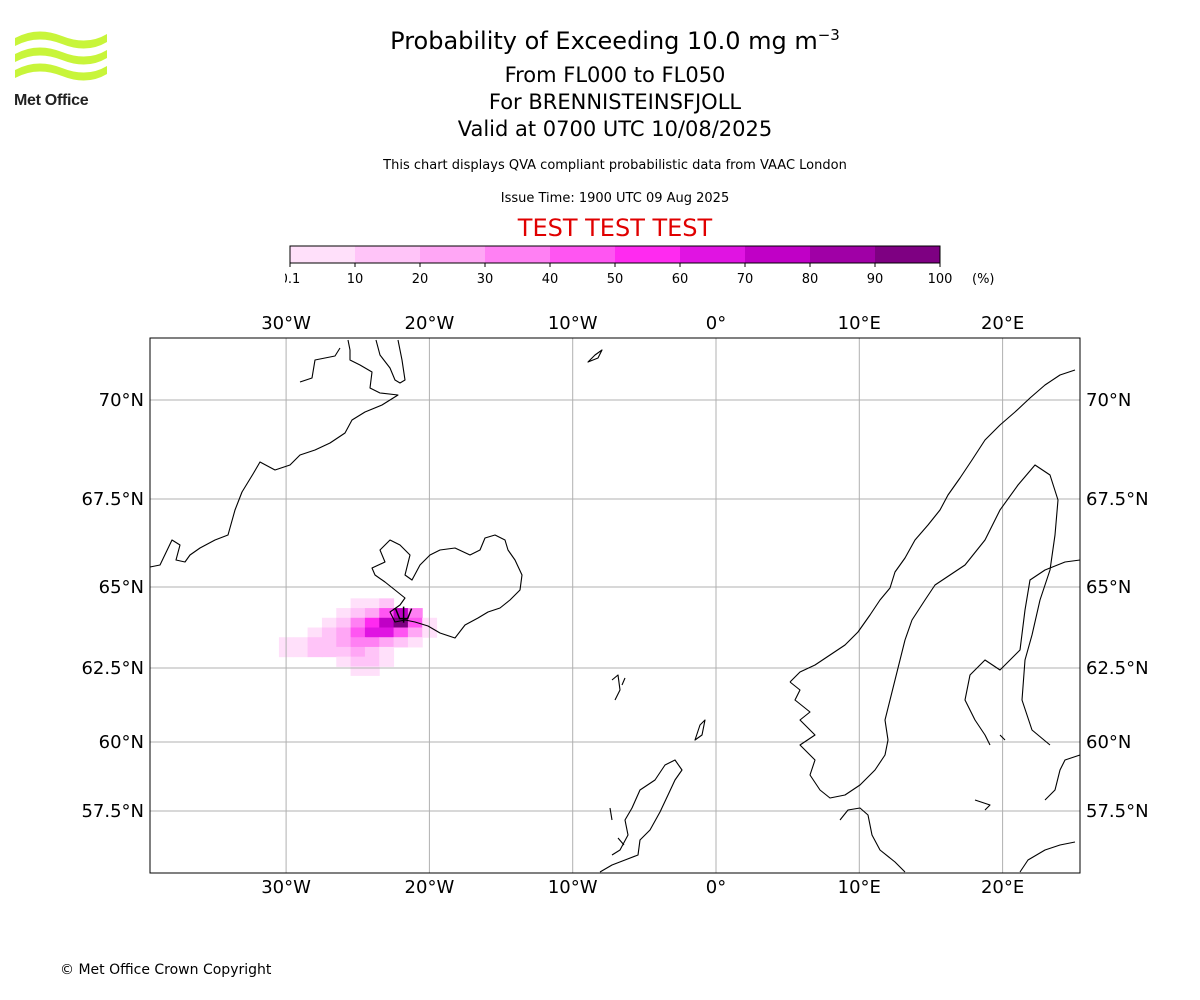 The width and height of the screenshot is (1200, 1000). I want to click on lon-label-top: 10°W, so click(573, 323).